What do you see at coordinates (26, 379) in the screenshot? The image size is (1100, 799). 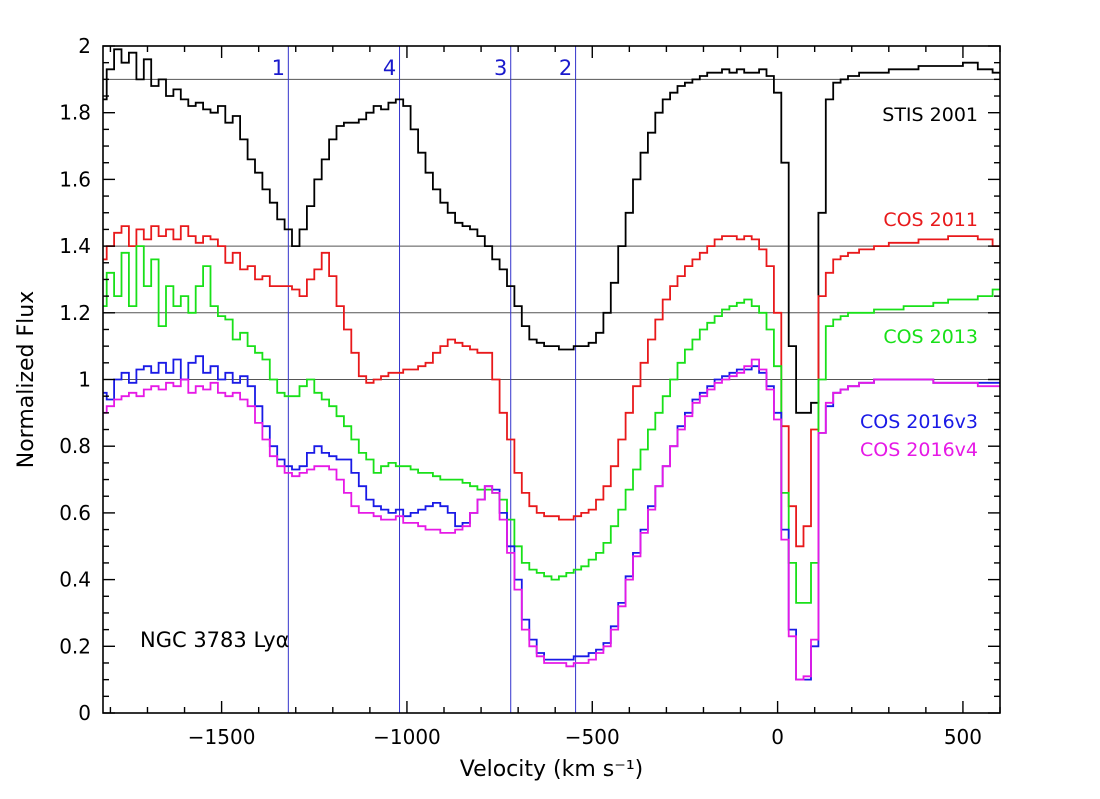 I see `y-axis-title: Normalized Flux` at bounding box center [26, 379].